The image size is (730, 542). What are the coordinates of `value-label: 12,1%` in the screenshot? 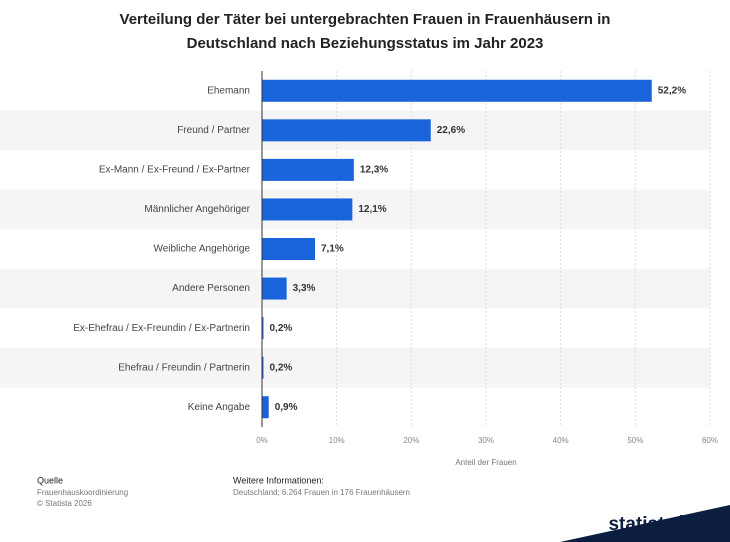 It's located at (372, 209).